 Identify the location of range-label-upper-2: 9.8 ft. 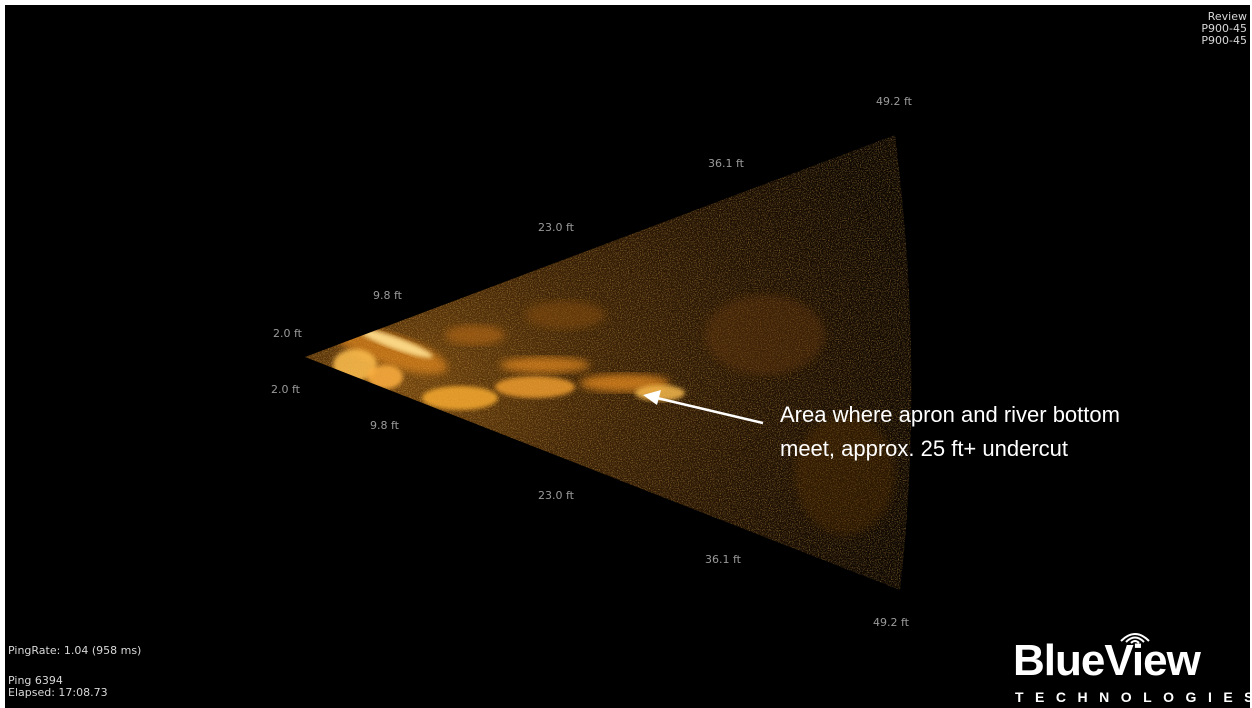
(387, 295).